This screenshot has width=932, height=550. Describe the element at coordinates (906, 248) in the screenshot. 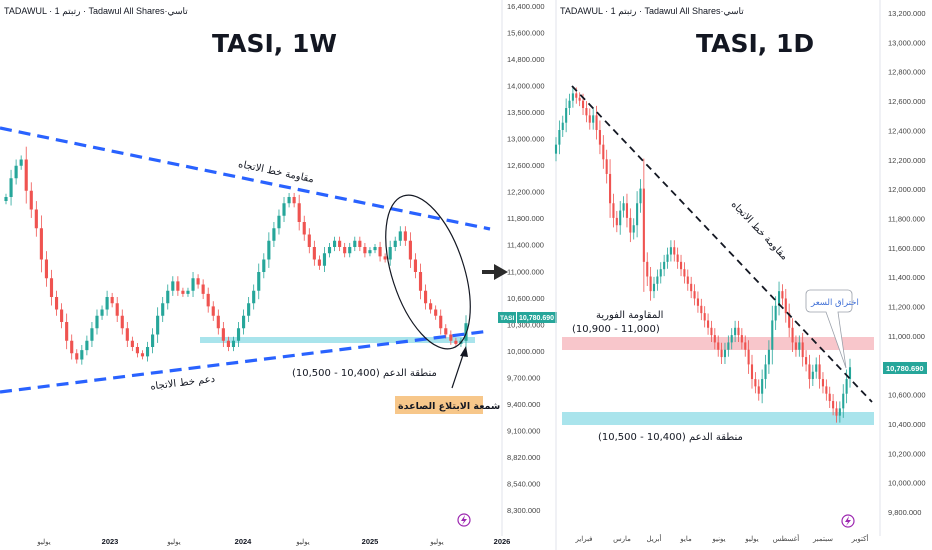

I see `right-price-tick: 11,600.000` at that location.